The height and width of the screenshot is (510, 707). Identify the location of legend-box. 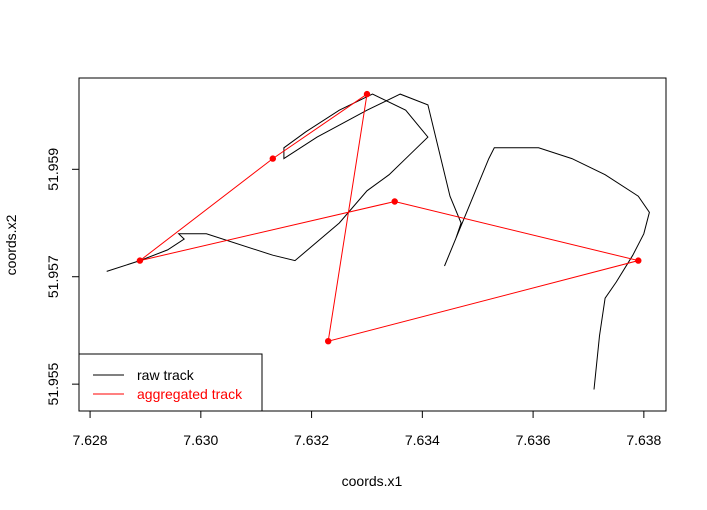
(170, 382).